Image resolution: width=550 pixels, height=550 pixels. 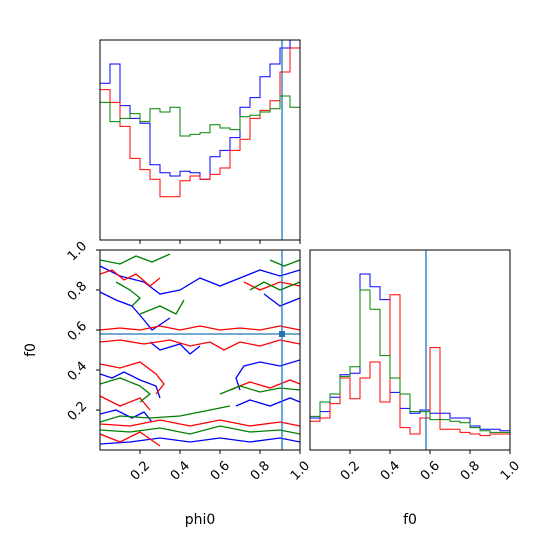 I want to click on contour-panel-frame, so click(x=200, y=350).